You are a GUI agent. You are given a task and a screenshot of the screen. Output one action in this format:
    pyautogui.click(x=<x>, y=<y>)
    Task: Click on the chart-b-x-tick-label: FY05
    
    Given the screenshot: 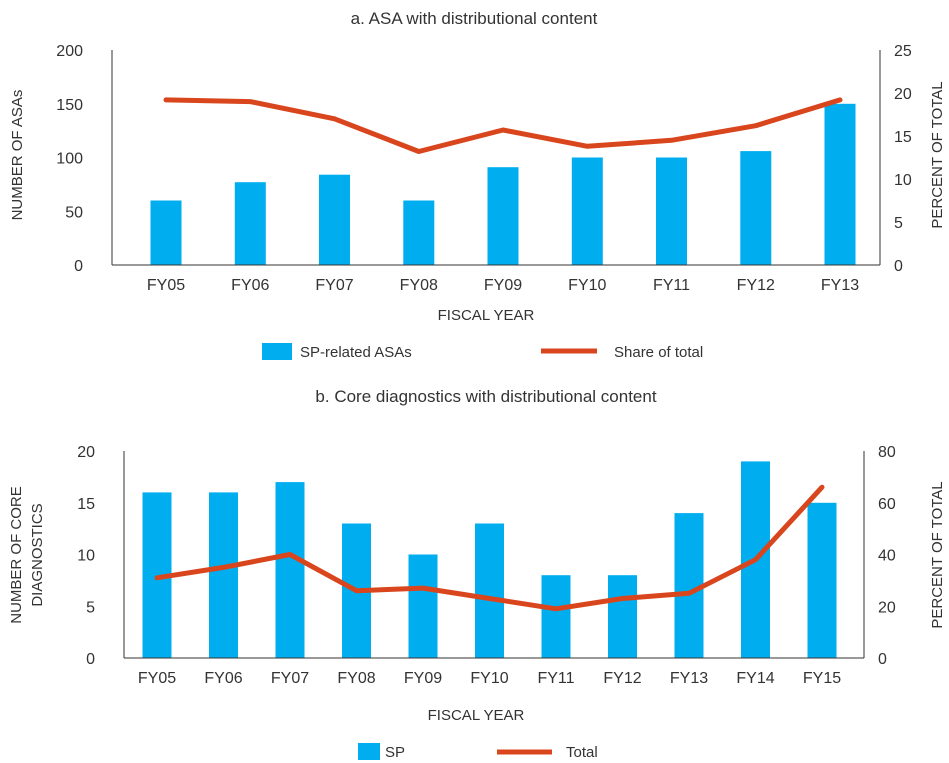 What is the action you would take?
    pyautogui.click(x=157, y=678)
    